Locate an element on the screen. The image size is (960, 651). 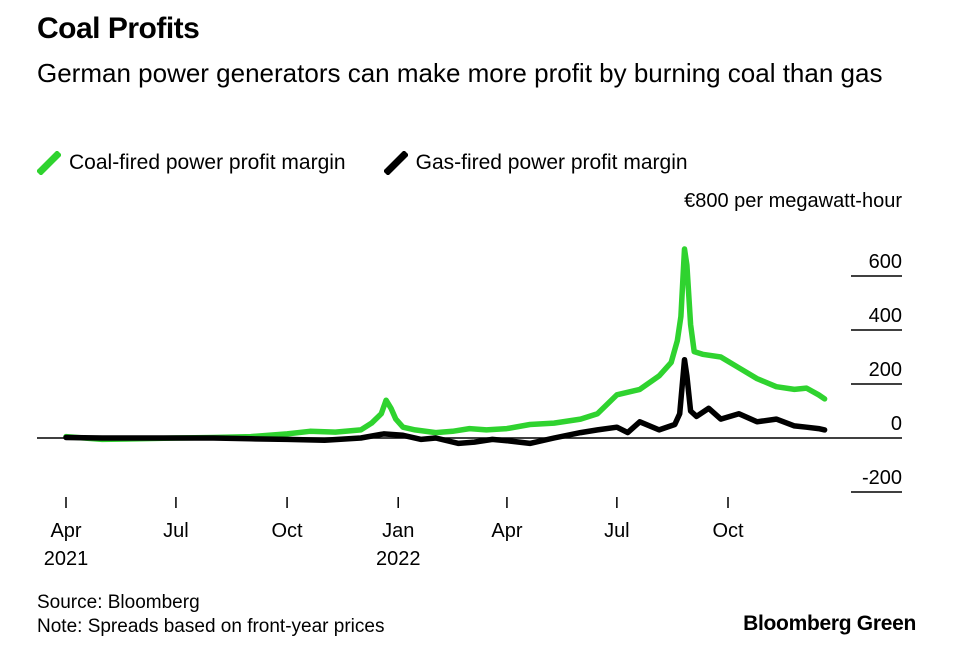
x-tick-label: Jan is located at coordinates (398, 531).